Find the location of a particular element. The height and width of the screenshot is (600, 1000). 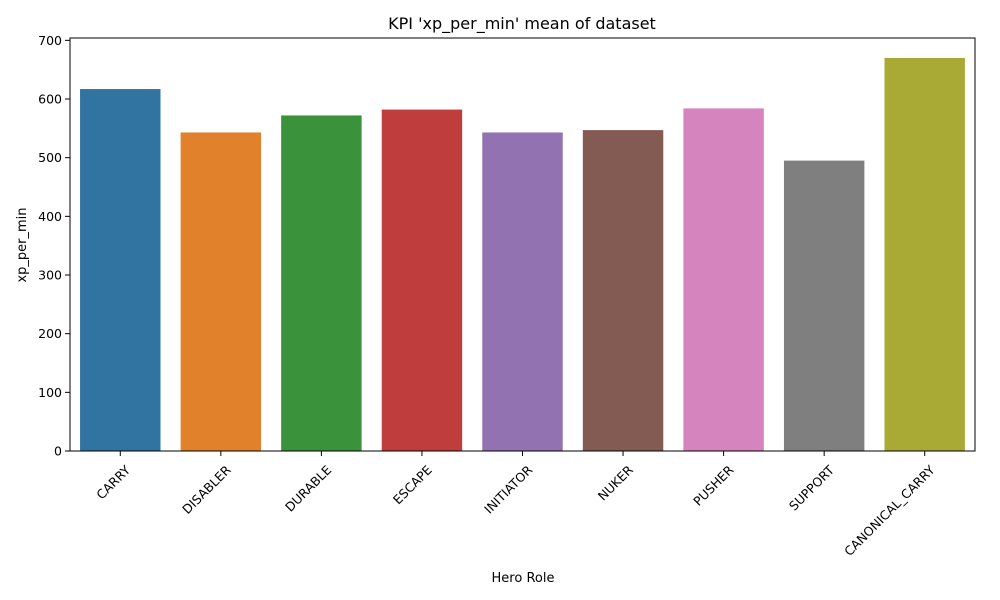

y-axis-label: xp_per_min is located at coordinates (22, 244).